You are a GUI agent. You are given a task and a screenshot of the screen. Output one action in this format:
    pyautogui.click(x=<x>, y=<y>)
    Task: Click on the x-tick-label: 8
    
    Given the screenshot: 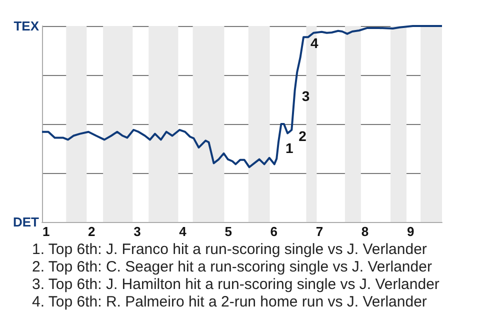 What is the action you would take?
    pyautogui.click(x=365, y=231)
    